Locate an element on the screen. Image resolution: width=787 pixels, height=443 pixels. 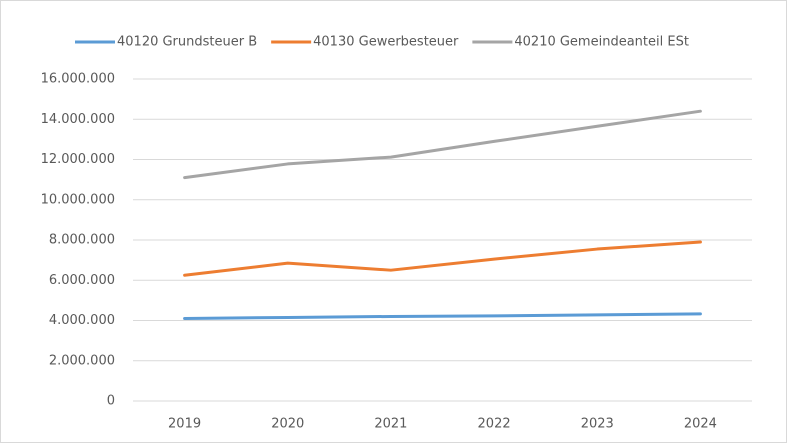
y-tick-label: 8.000.000 is located at coordinates (82, 240).